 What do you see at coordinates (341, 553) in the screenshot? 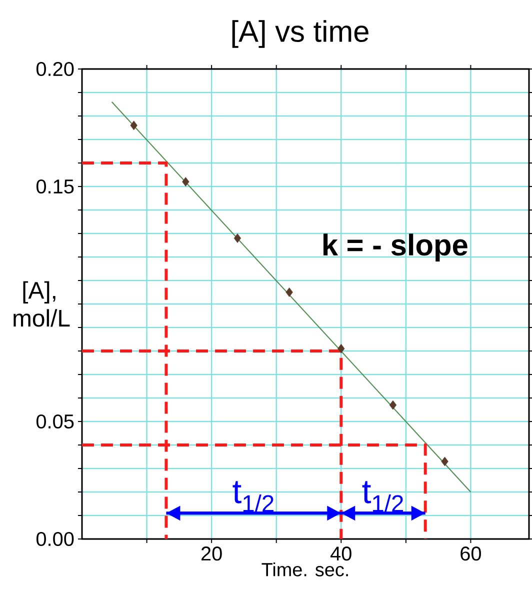
I see `x-tick-label: 40` at bounding box center [341, 553].